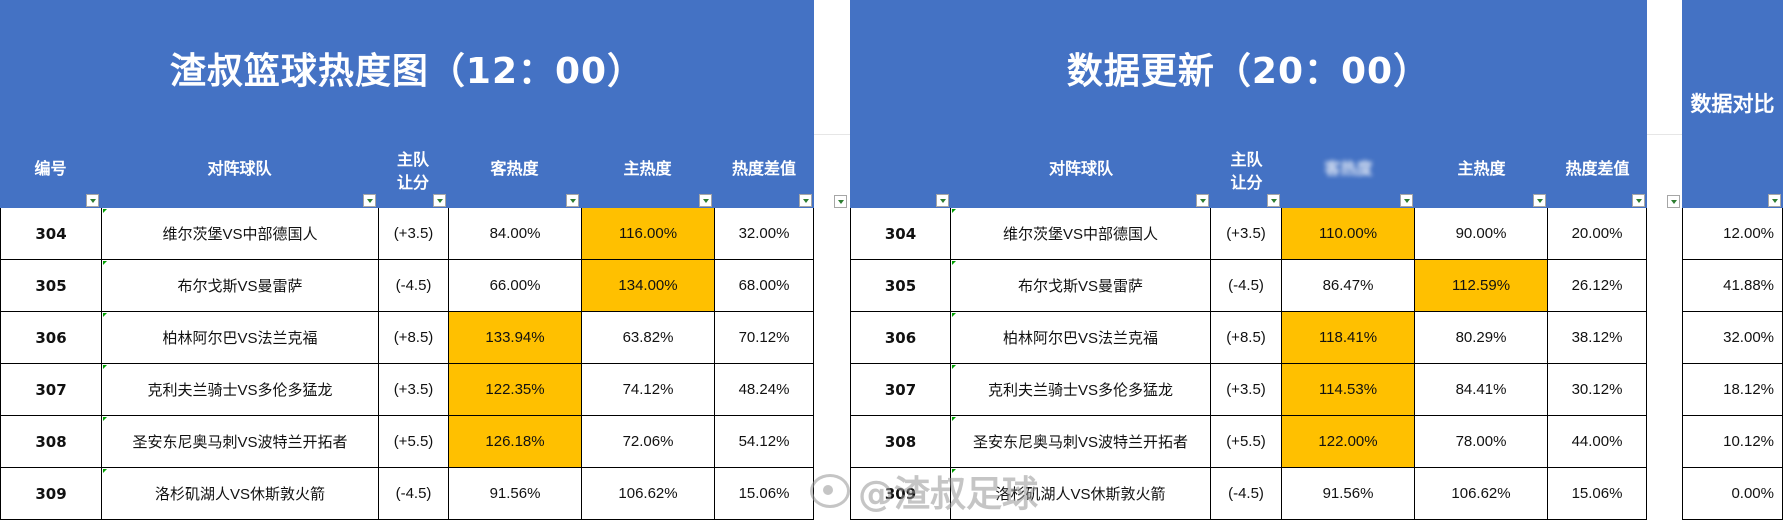 This screenshot has width=1783, height=529. What do you see at coordinates (648, 233) in the screenshot?
I see `cell-home-heat: 116.00%` at bounding box center [648, 233].